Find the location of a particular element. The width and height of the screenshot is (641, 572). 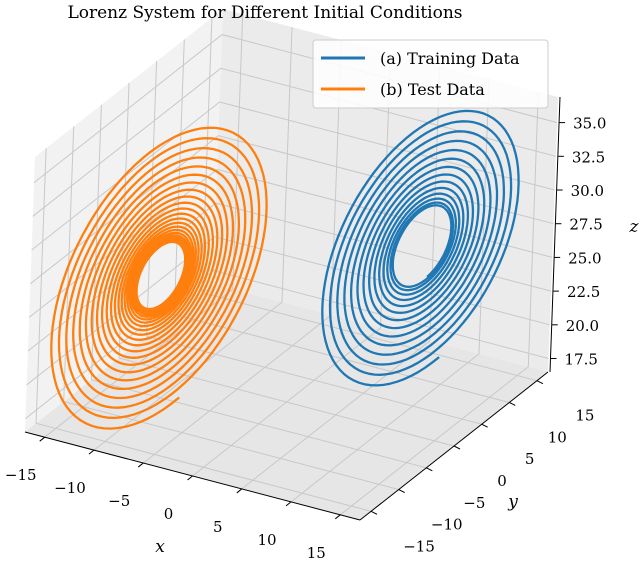

z-tick-label: 22.5 is located at coordinates (583, 292).